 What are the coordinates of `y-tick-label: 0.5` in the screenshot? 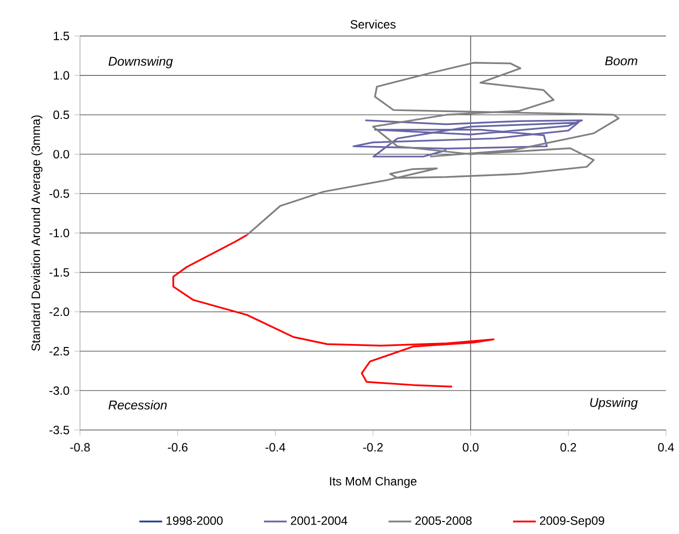 It's located at (61, 115).